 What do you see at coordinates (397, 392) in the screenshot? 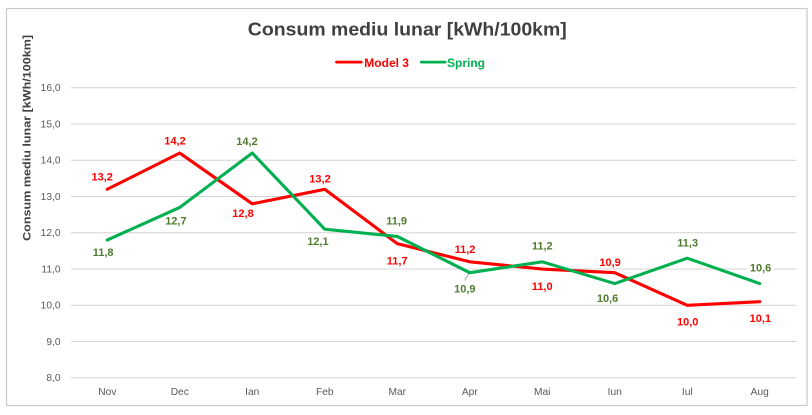
I see `svg-text: Mar` at bounding box center [397, 392].